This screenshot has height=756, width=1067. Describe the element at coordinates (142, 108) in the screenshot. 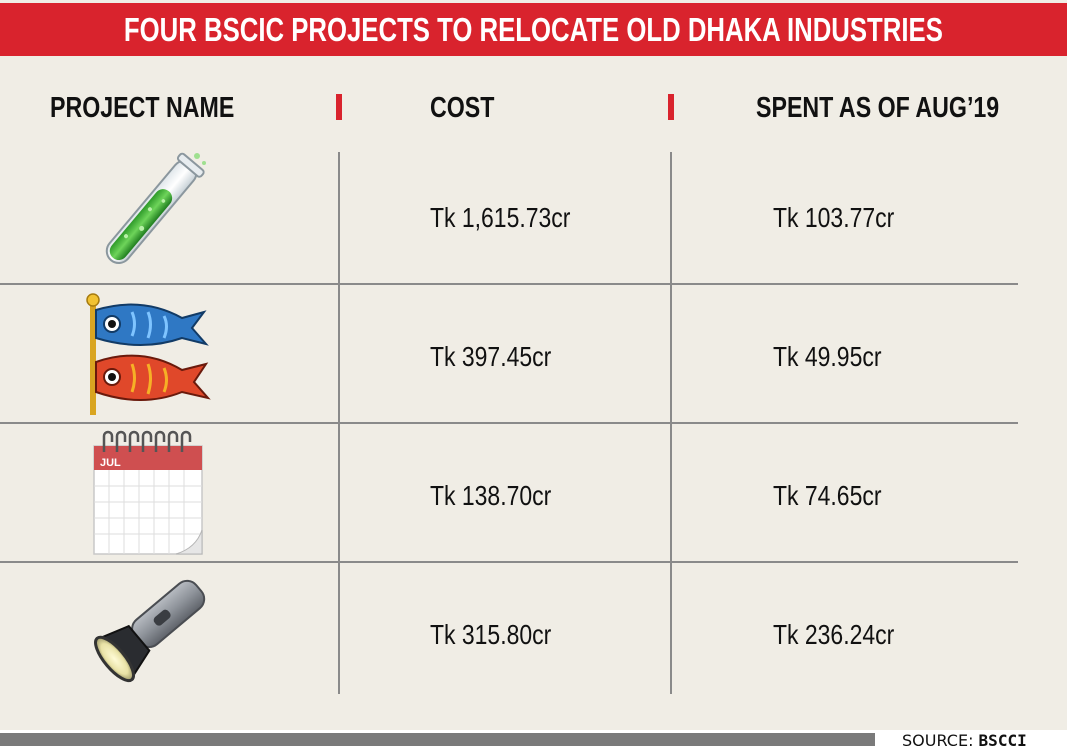

I see `header-project-name: PROJECT NAME` at that location.